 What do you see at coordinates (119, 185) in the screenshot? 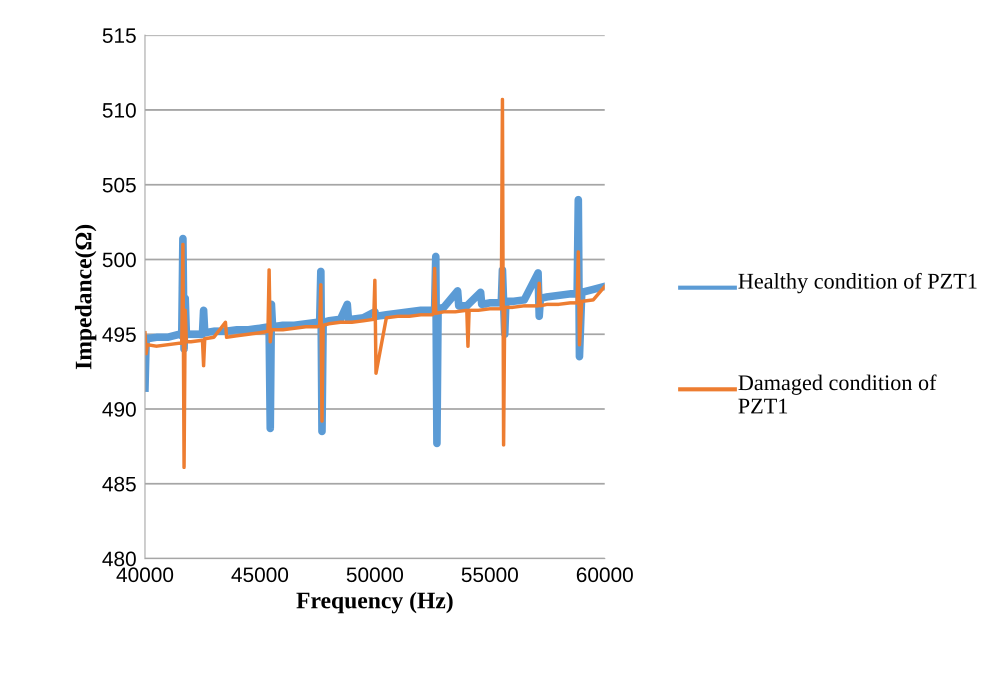
I see `y-tick-label: 505` at bounding box center [119, 185].